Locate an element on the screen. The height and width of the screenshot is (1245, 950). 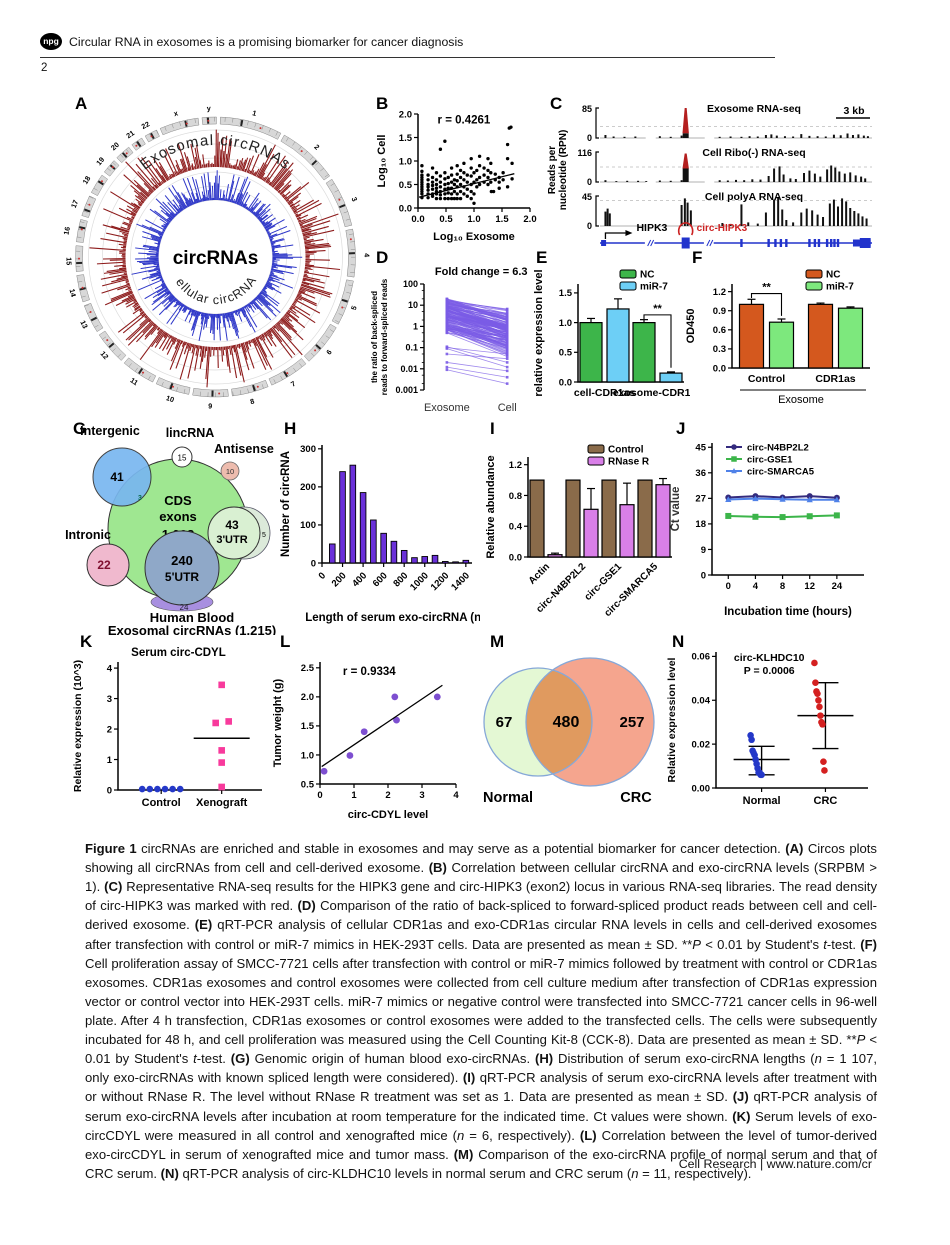
panel-l-label: L is located at coordinates (285, 641).